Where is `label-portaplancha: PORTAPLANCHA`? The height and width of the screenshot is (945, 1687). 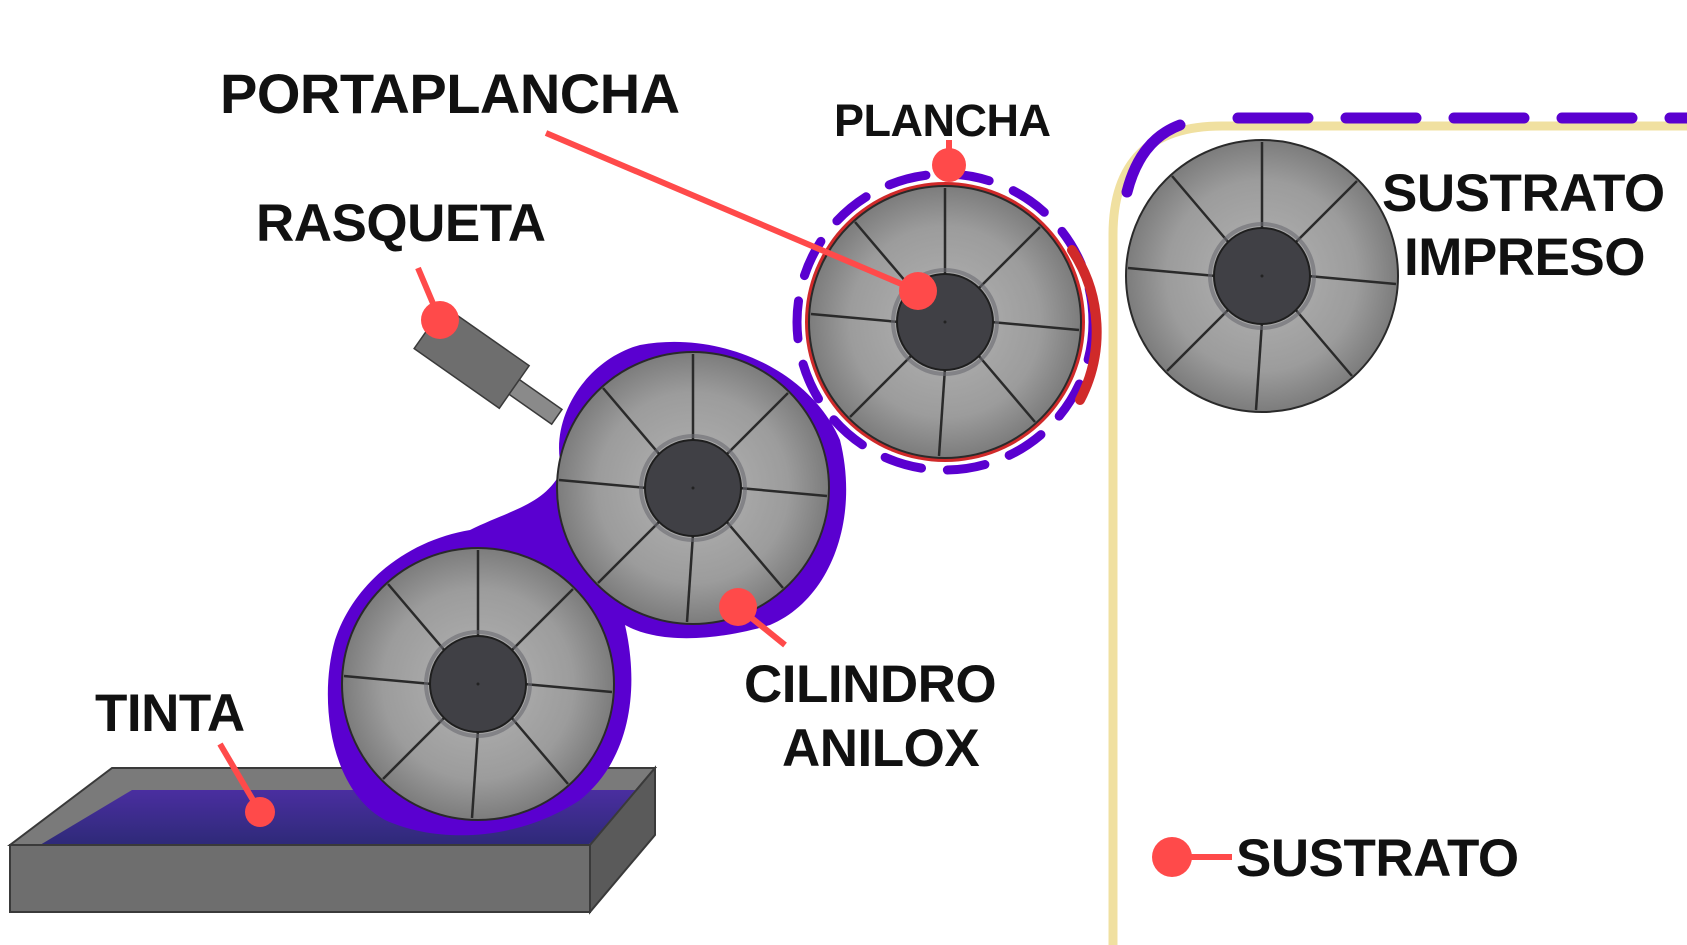 label-portaplancha: PORTAPLANCHA is located at coordinates (450, 93).